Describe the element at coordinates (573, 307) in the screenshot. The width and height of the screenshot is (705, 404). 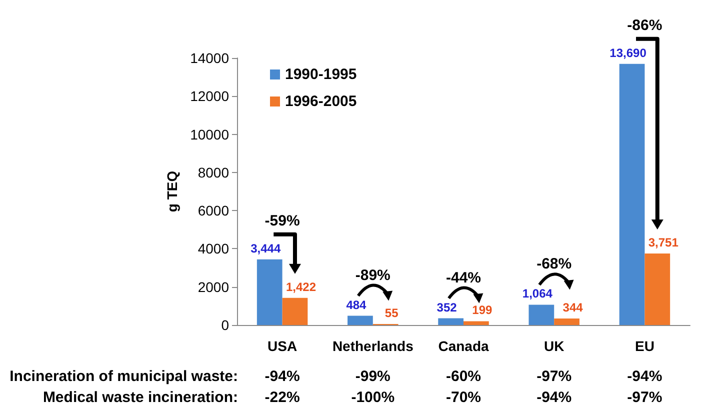
I see `data-label: 344` at that location.